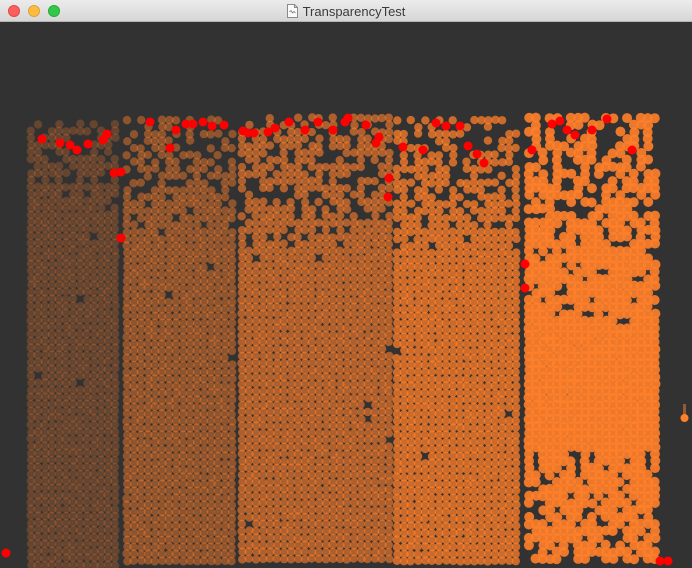 The image size is (692, 568). I want to click on title-group: TransparencyTest, so click(346, 11).